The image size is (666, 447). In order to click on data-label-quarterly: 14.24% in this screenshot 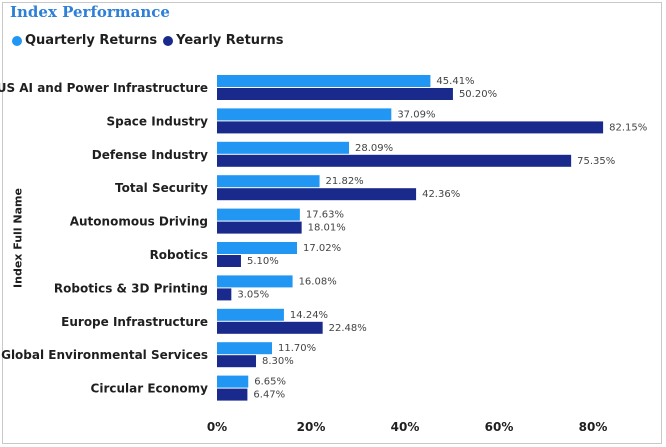, I will do `click(309, 315)`.